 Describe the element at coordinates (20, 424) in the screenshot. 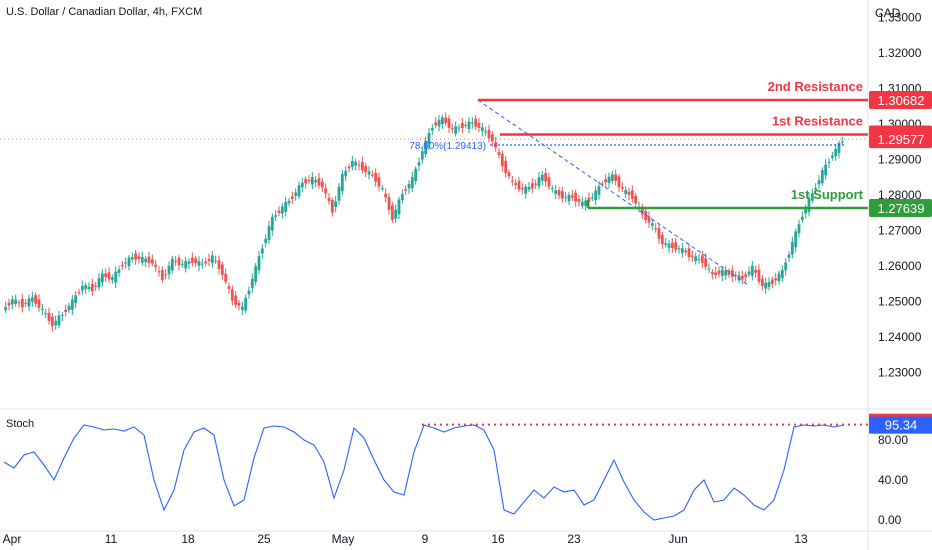

I see `stoch-title: Stoch` at that location.